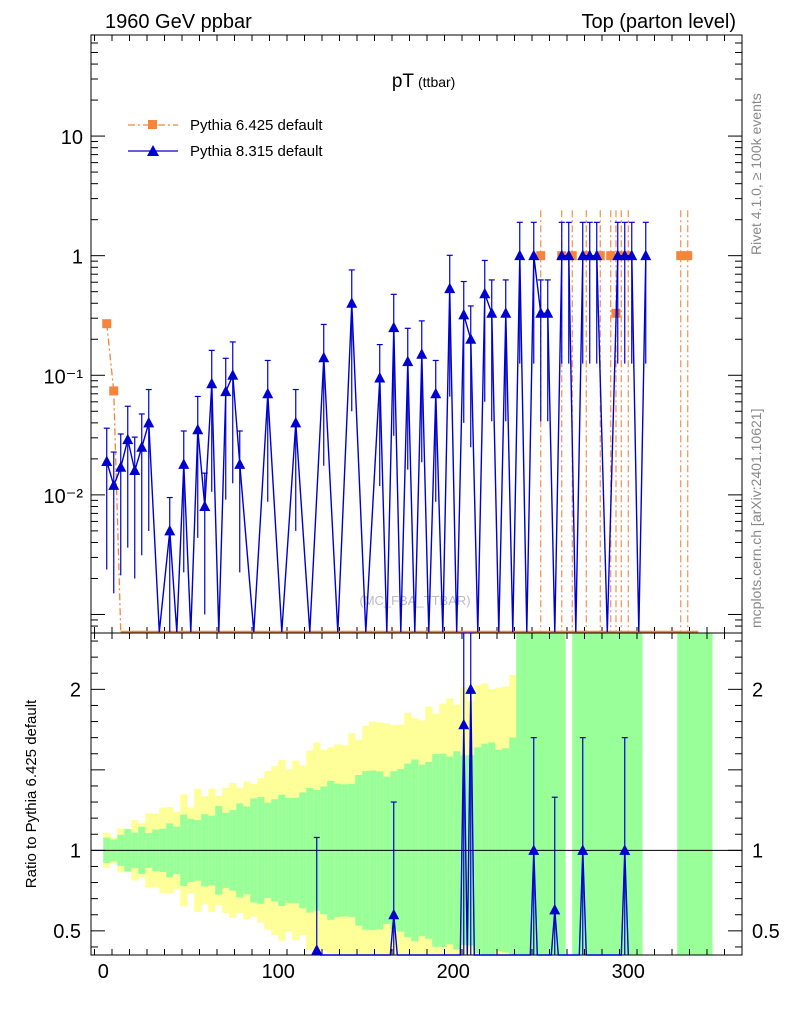 Image resolution: width=786 pixels, height=1024 pixels. What do you see at coordinates (453, 972) in the screenshot?
I see `x-tick-label: 200` at bounding box center [453, 972].